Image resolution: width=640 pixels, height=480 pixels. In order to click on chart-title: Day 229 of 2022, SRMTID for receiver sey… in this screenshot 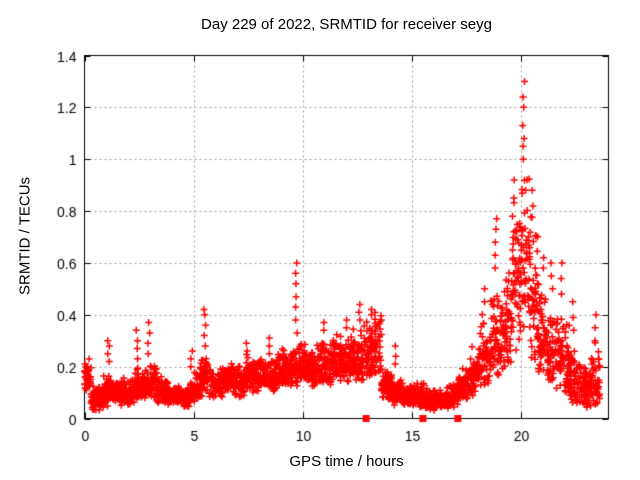, I will do `click(346, 24)`.